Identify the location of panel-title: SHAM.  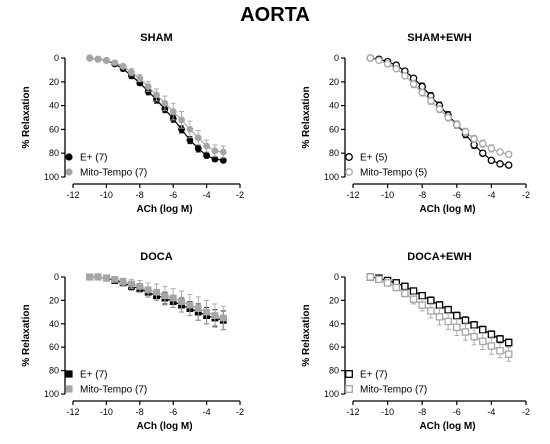
(156, 38).